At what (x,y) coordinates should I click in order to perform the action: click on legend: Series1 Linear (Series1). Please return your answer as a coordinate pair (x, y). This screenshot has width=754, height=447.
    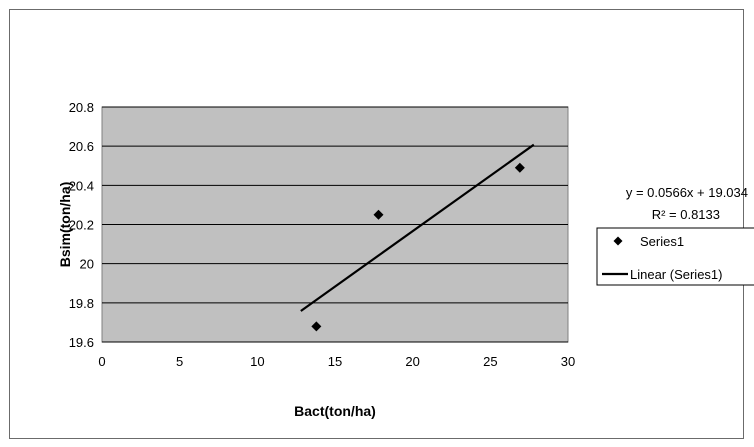
    Looking at the image, I should click on (675, 256).